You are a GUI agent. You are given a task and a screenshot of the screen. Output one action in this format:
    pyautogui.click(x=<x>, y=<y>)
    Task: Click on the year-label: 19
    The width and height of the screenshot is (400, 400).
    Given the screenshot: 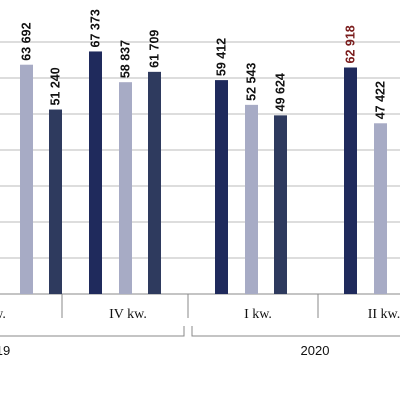 What is the action you would take?
    pyautogui.click(x=5, y=350)
    